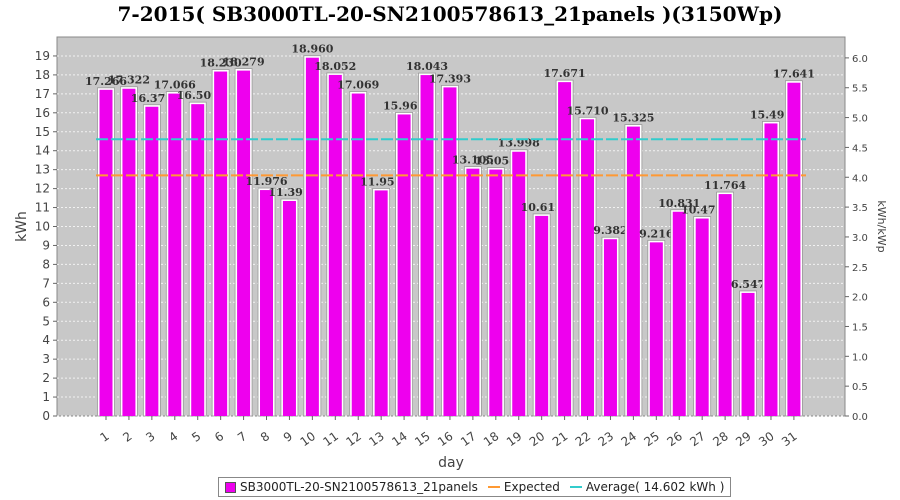 The width and height of the screenshot is (900, 500). I want to click on bar-value-label: 9.382, so click(610, 230).